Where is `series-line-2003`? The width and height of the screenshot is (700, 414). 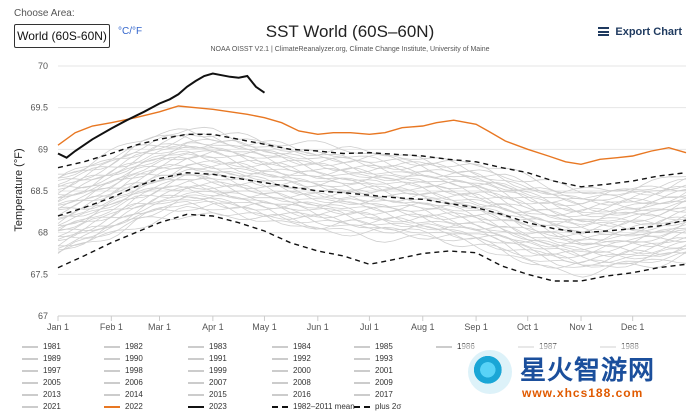
series-line-2003 is located at coordinates (371, 201).